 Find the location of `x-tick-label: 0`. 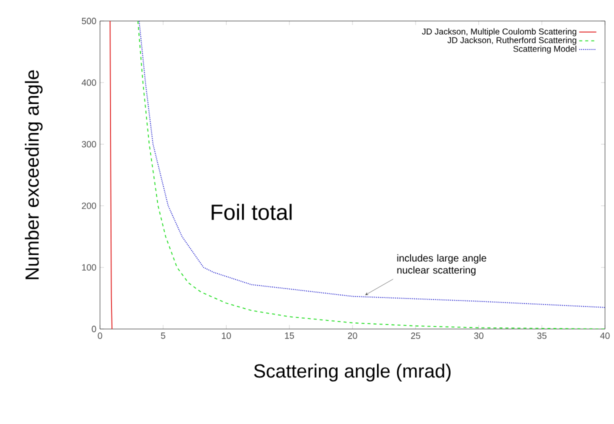

x-tick-label: 0 is located at coordinates (100, 335).